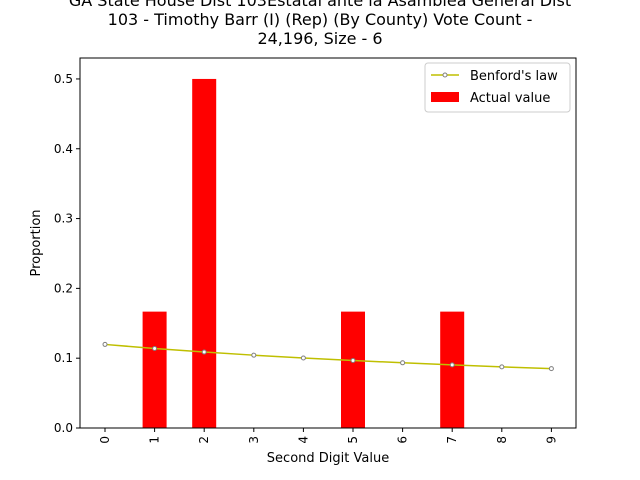 This screenshot has height=480, width=640. I want to click on y-tick-label: 0.5, so click(63, 79).